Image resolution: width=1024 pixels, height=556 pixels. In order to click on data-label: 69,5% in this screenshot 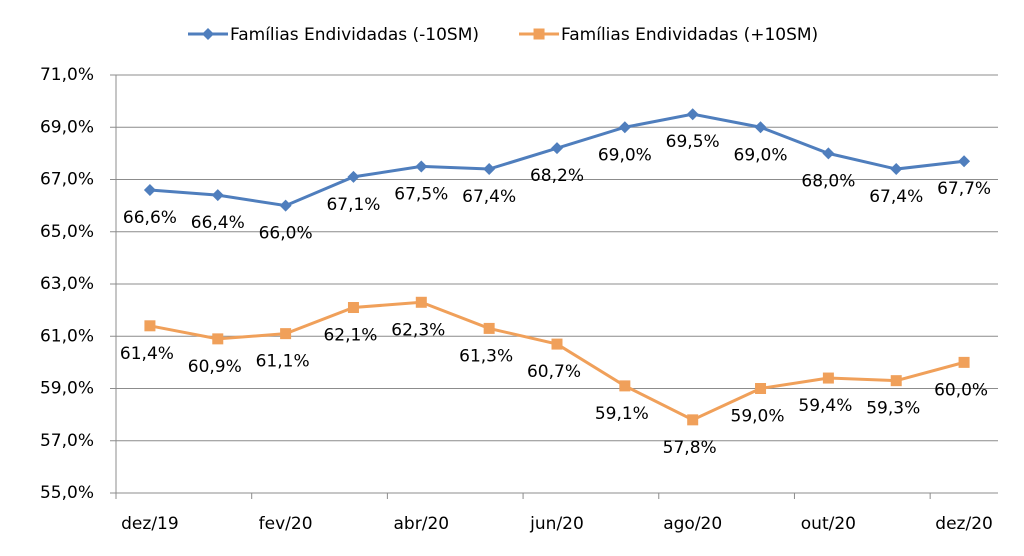, I will do `click(693, 142)`.